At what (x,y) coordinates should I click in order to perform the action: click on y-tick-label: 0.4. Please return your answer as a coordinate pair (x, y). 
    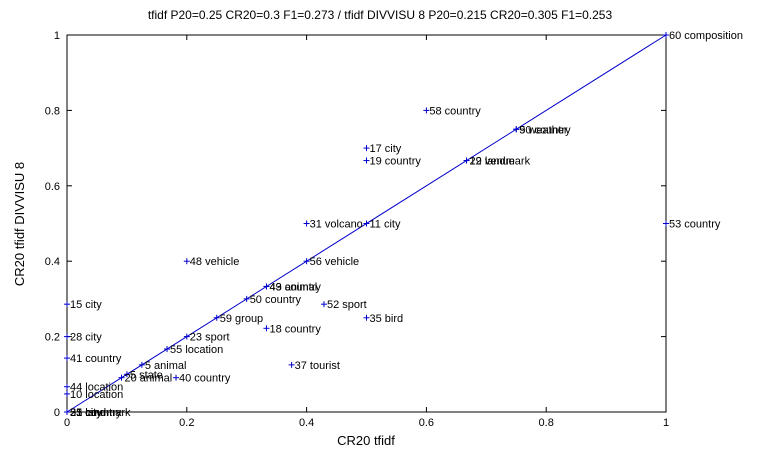
    Looking at the image, I should click on (52, 262).